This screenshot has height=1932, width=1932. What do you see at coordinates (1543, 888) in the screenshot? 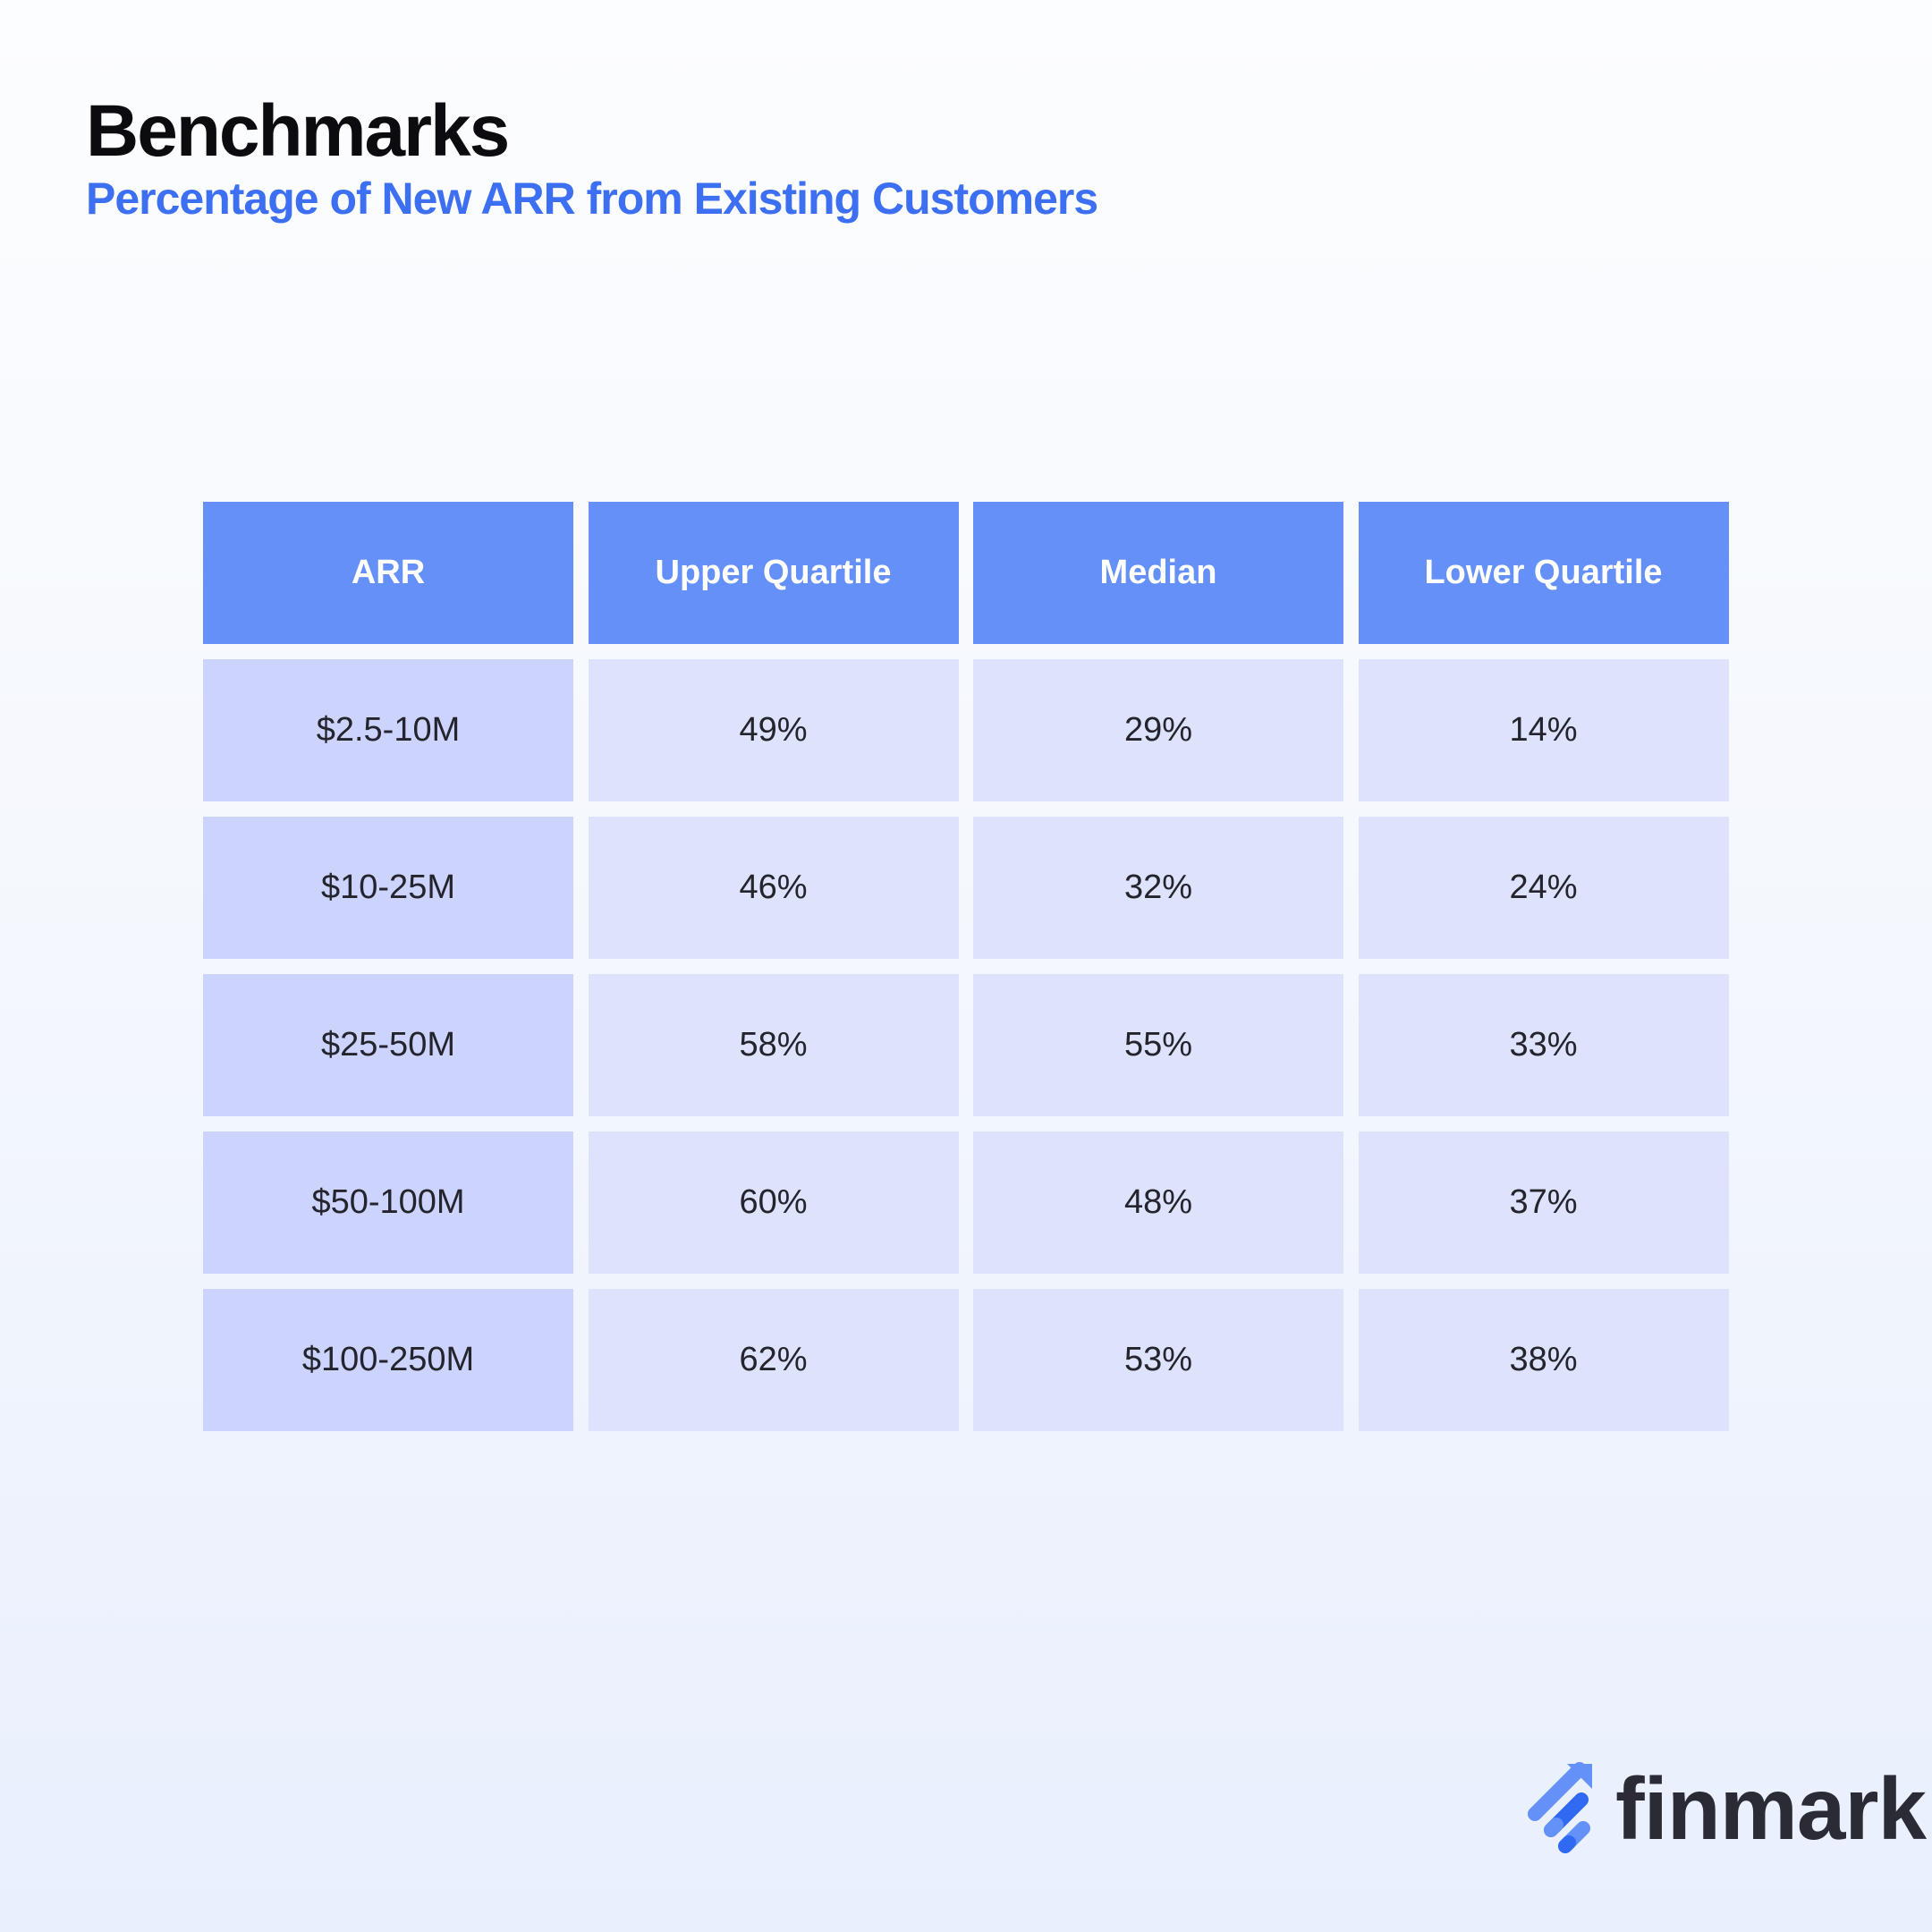
I see `value-cell: 24%` at bounding box center [1543, 888].